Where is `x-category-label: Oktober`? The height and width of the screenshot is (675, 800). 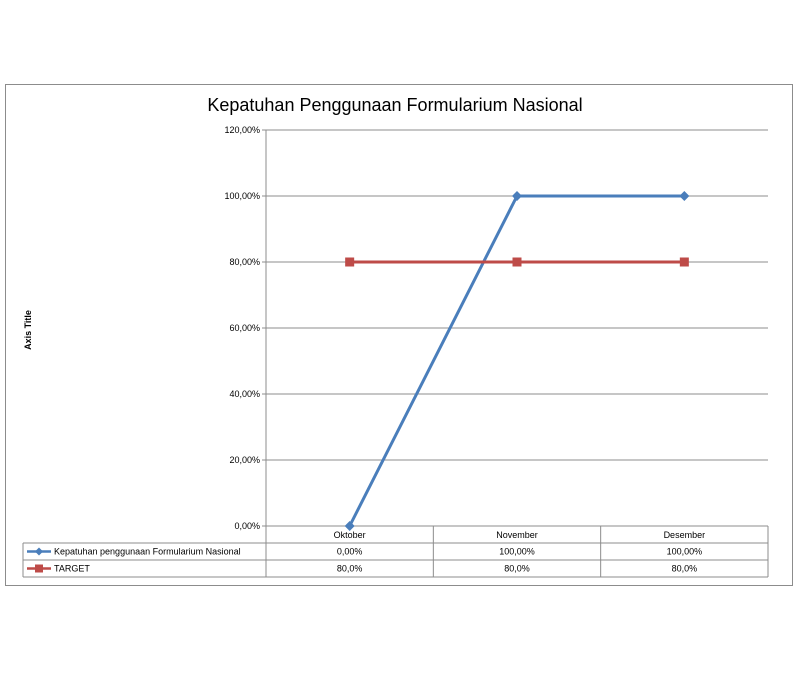
x-category-label: Oktober is located at coordinates (350, 535).